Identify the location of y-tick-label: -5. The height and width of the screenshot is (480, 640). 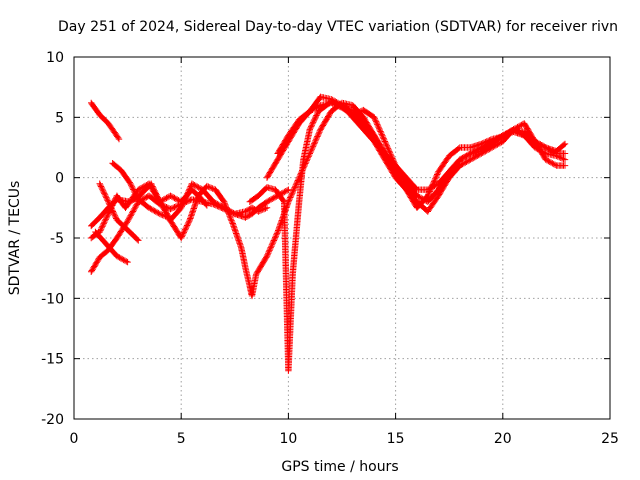
(57, 239).